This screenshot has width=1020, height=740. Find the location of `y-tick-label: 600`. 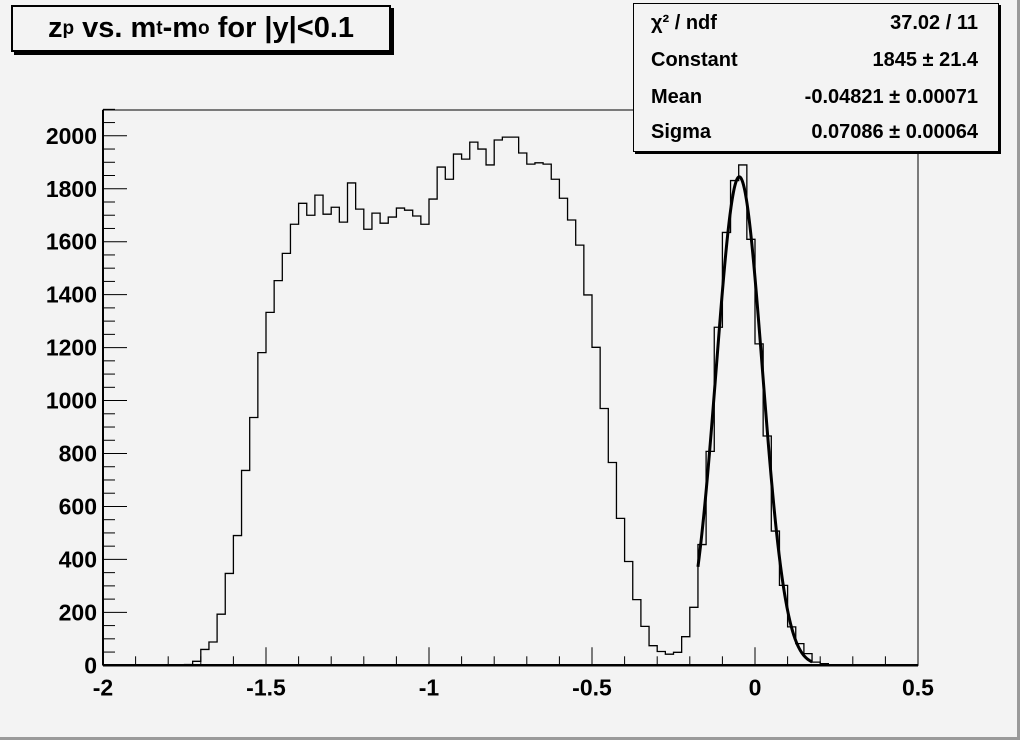

y-tick-label: 600 is located at coordinates (78, 506).